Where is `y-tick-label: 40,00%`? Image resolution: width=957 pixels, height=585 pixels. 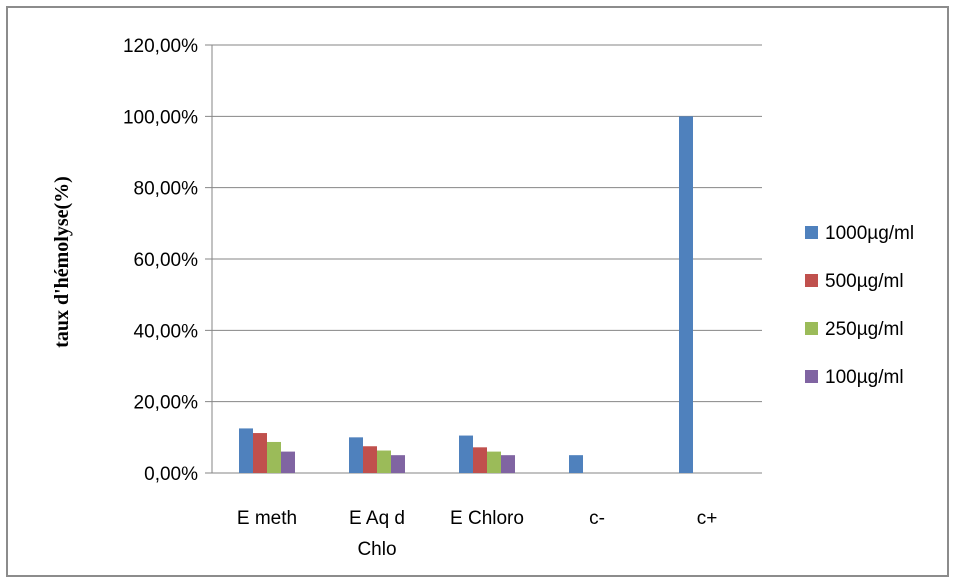 y-tick-label: 40,00% is located at coordinates (166, 331).